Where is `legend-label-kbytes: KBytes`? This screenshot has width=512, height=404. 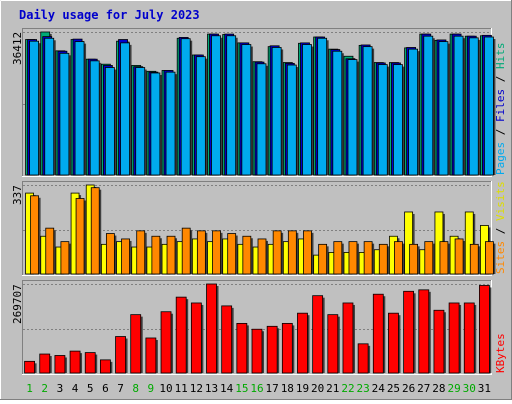 legend-label-kbytes: KBytes is located at coordinates (500, 353).